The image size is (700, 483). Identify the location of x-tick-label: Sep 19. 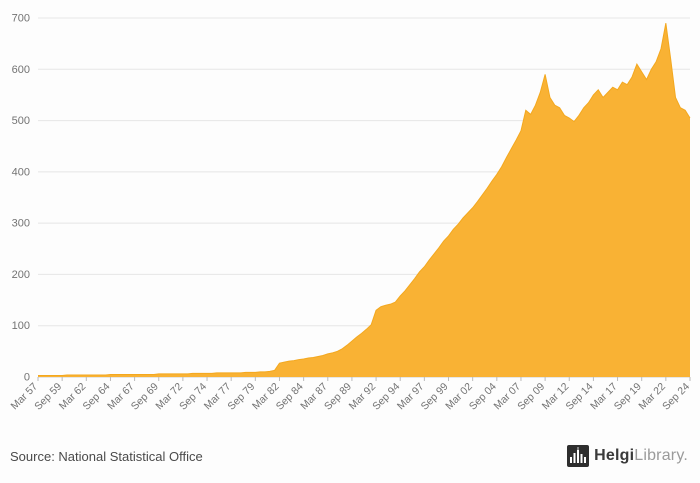
(628, 397).